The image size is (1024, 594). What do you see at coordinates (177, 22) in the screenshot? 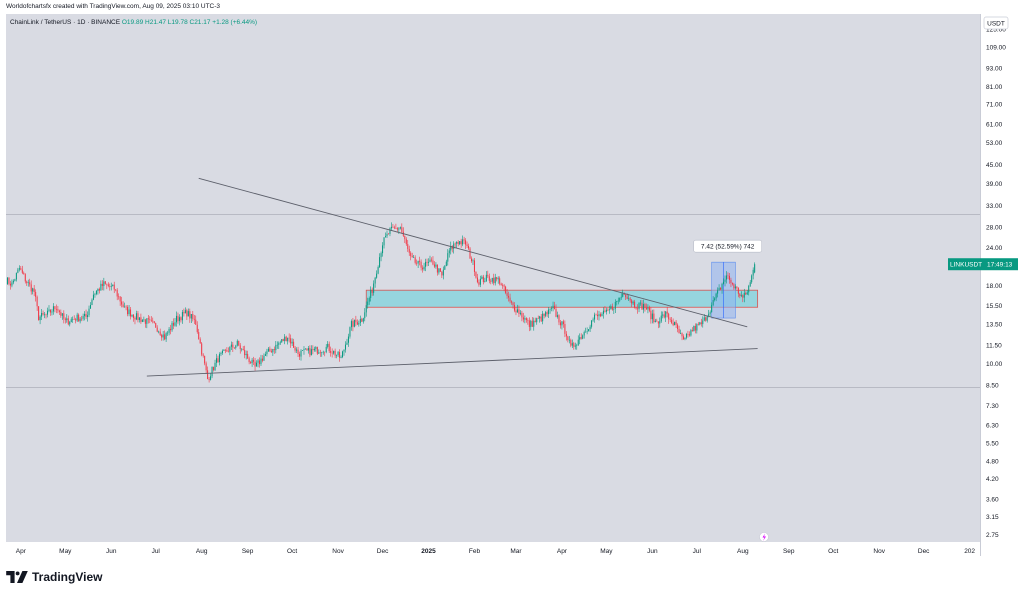
I see `ohlc-low: L19.78` at bounding box center [177, 22].